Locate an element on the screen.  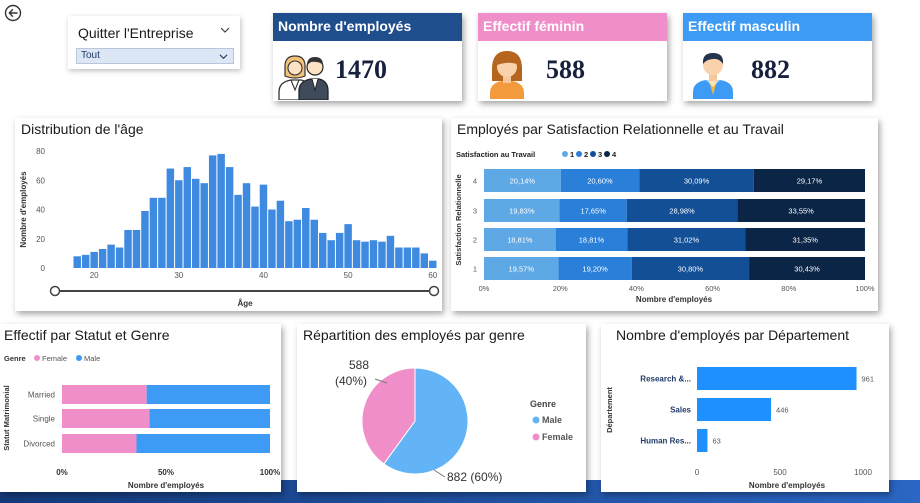
age-slider-max-handle is located at coordinates (434, 291).